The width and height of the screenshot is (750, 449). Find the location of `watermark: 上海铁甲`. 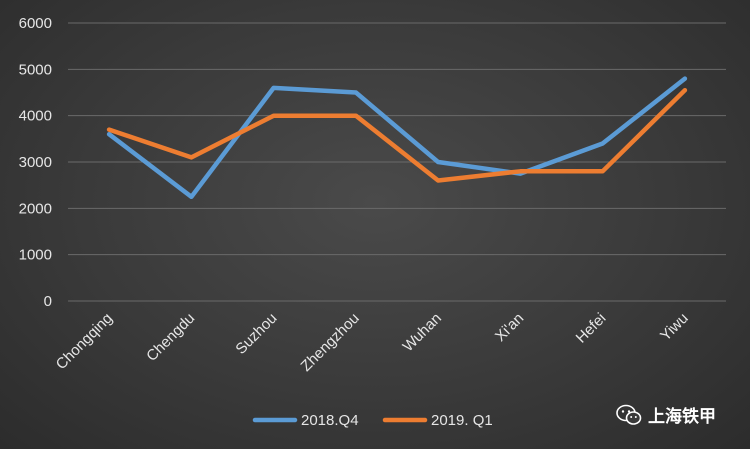

watermark: 上海铁甲 is located at coordinates (666, 414).